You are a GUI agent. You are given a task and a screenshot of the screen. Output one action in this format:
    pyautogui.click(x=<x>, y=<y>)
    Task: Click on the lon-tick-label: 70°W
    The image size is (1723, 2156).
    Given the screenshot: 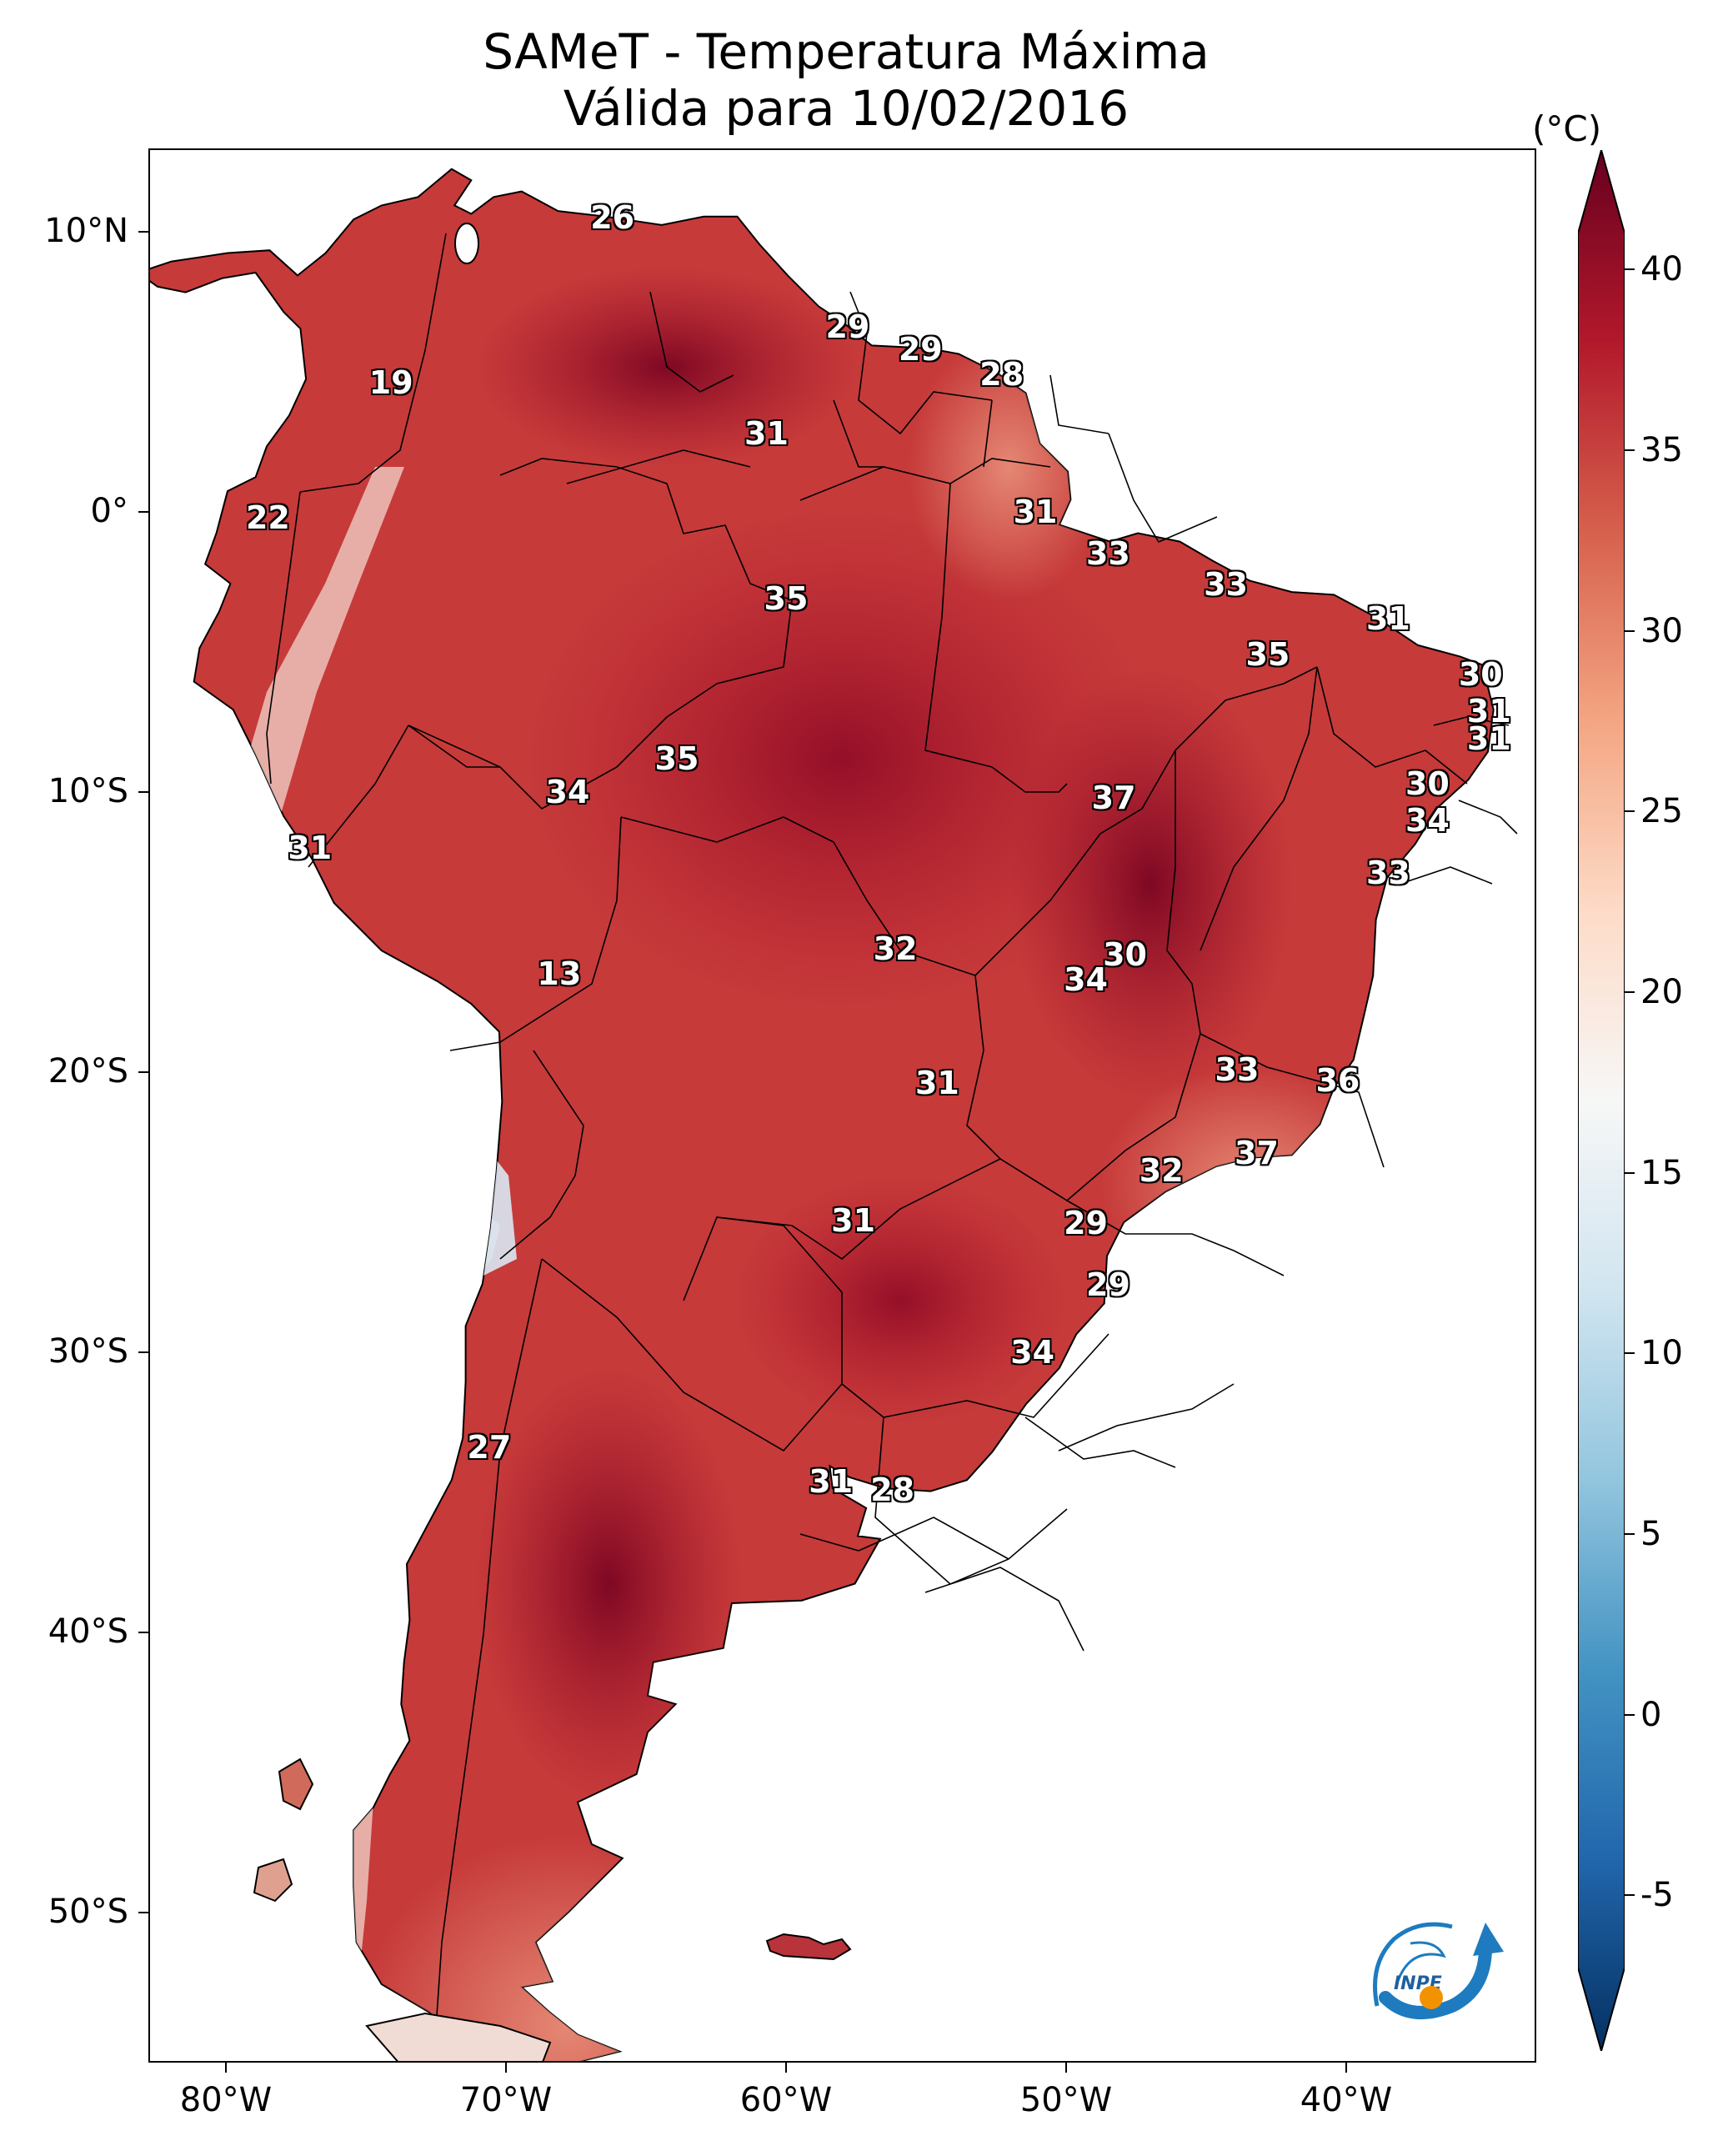 What is the action you would take?
    pyautogui.click(x=506, y=2100)
    